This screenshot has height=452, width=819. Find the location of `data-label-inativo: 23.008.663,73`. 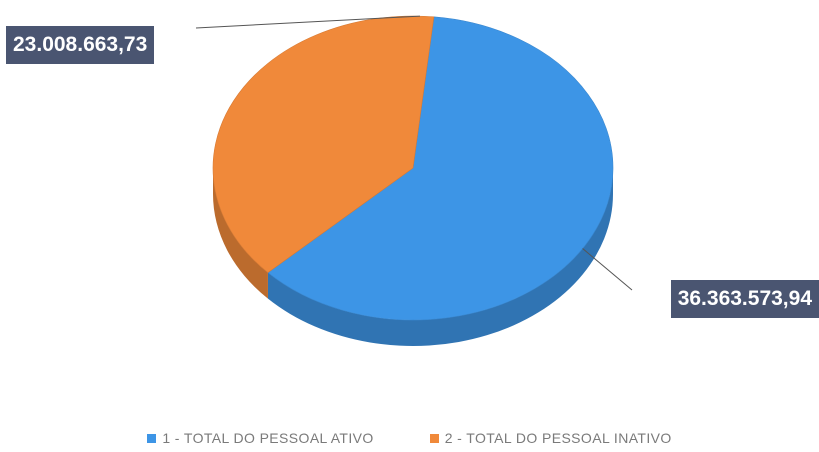

data-label-inativo: 23.008.663,73 is located at coordinates (80, 45).